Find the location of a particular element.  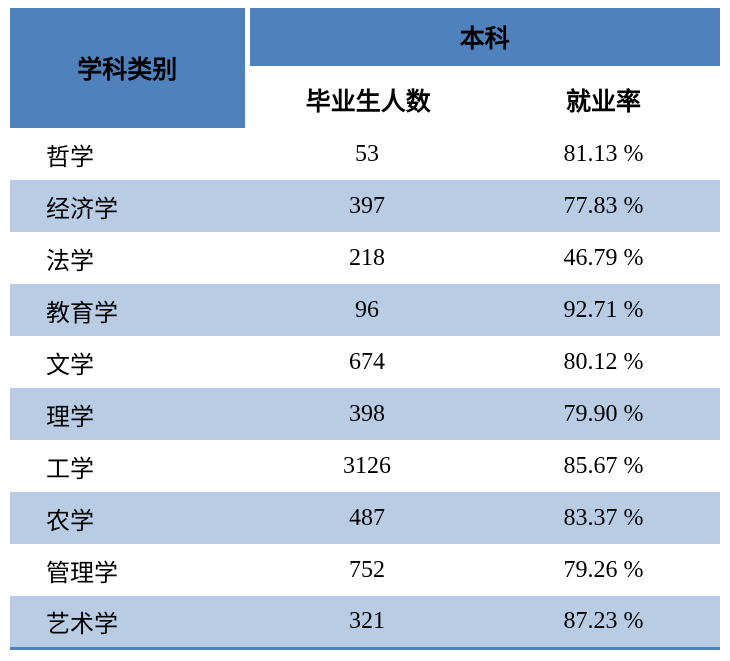

table-row: 管理学 752 79.26 % is located at coordinates (365, 570).